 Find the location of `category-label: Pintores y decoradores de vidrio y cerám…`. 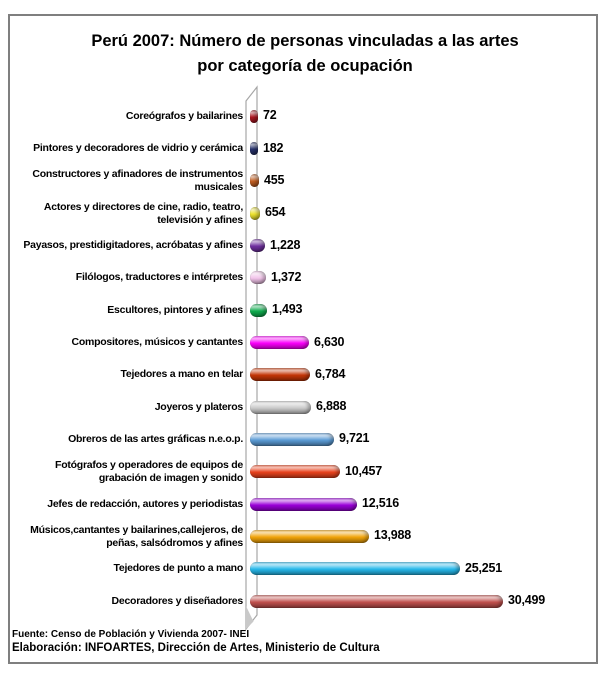

category-label: Pintores y decoradores de vidrio y cerám… is located at coordinates (138, 148).